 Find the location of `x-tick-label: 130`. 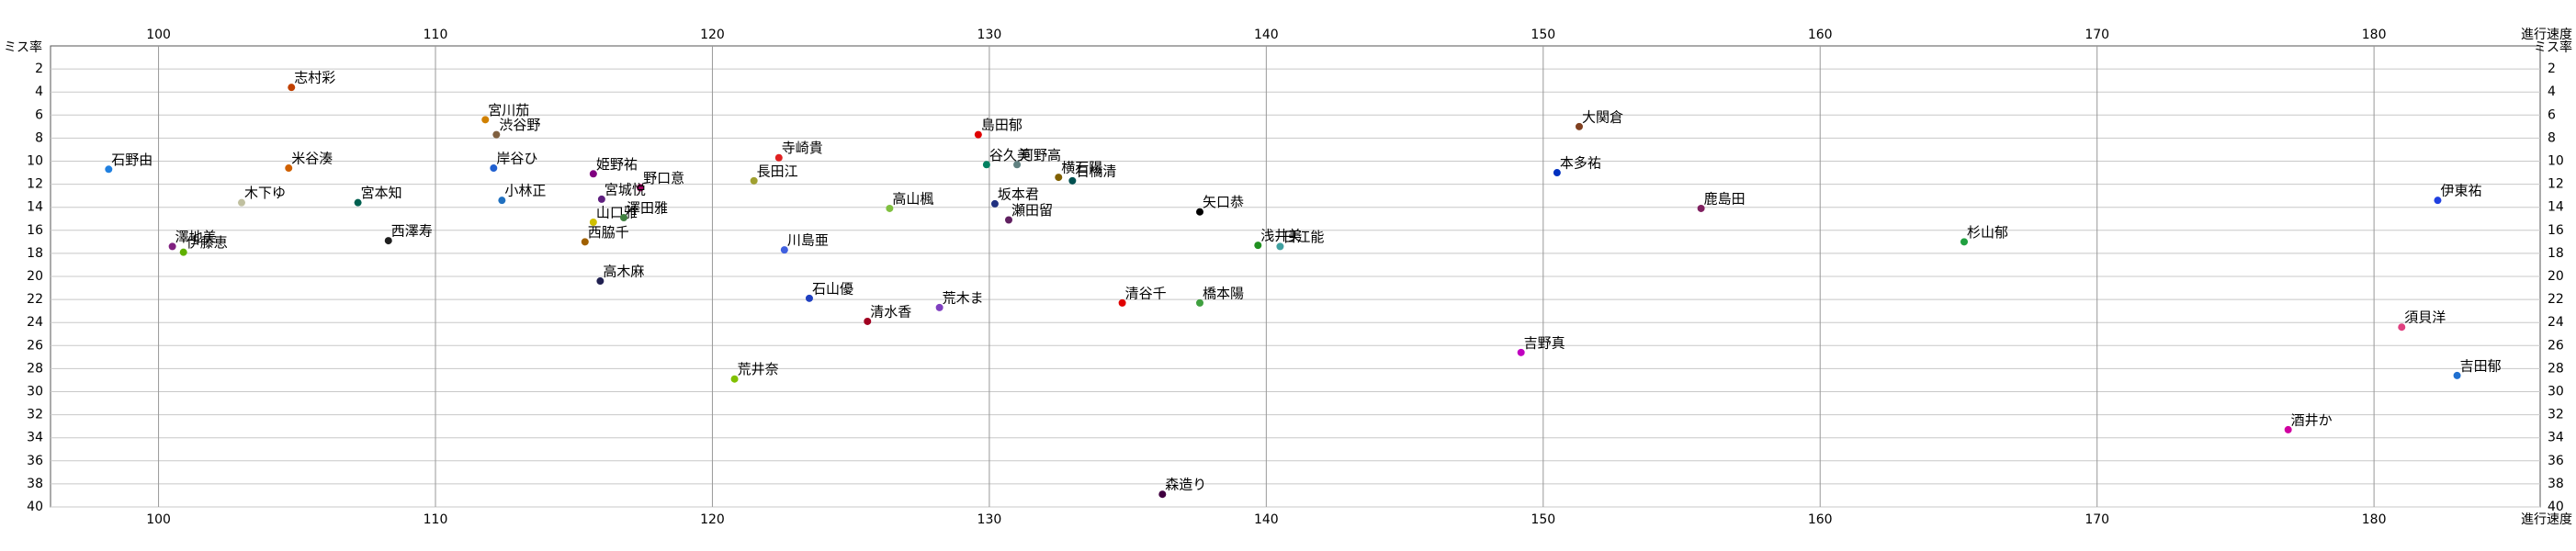

x-tick-label: 130 is located at coordinates (989, 35).